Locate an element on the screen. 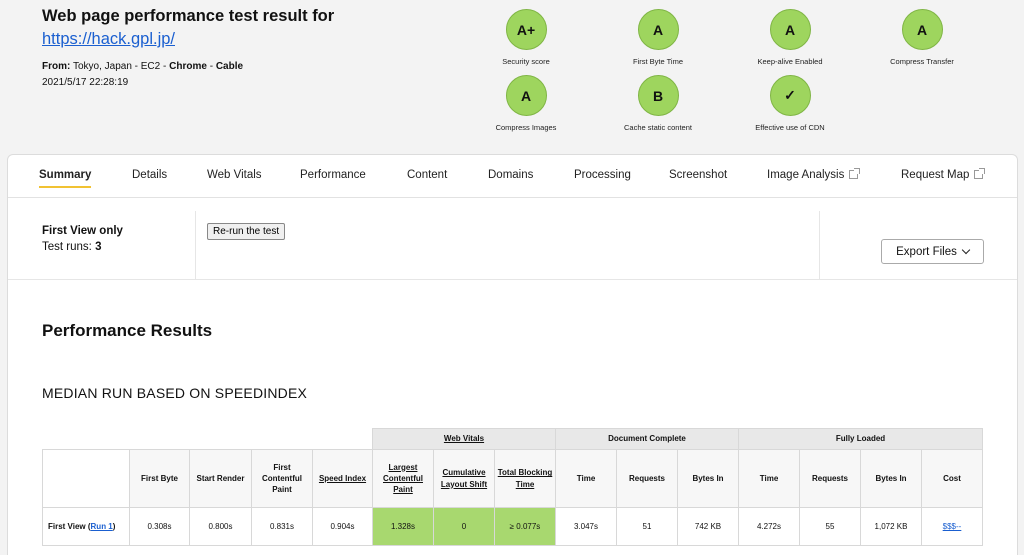 This screenshot has width=1024, height=555. first-view-only-label: First View only is located at coordinates (82, 231).